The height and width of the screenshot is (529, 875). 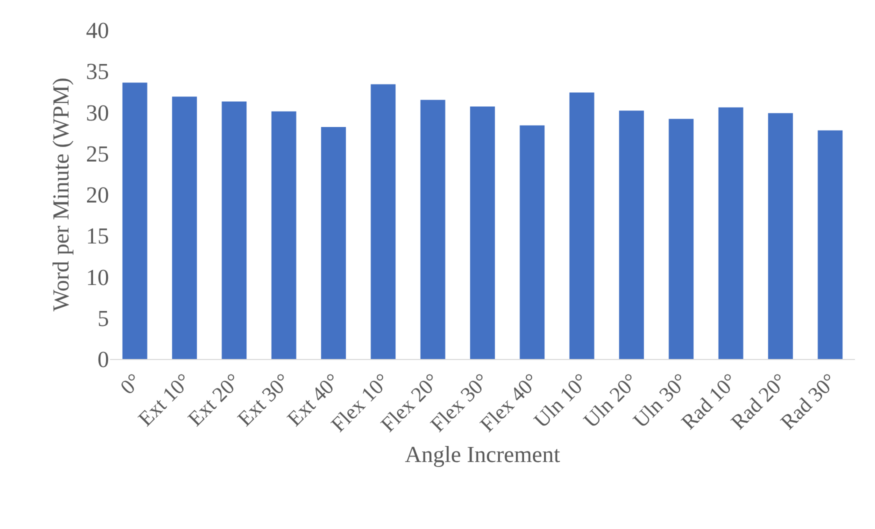 I want to click on y-tick-label: 15, so click(x=97, y=236).